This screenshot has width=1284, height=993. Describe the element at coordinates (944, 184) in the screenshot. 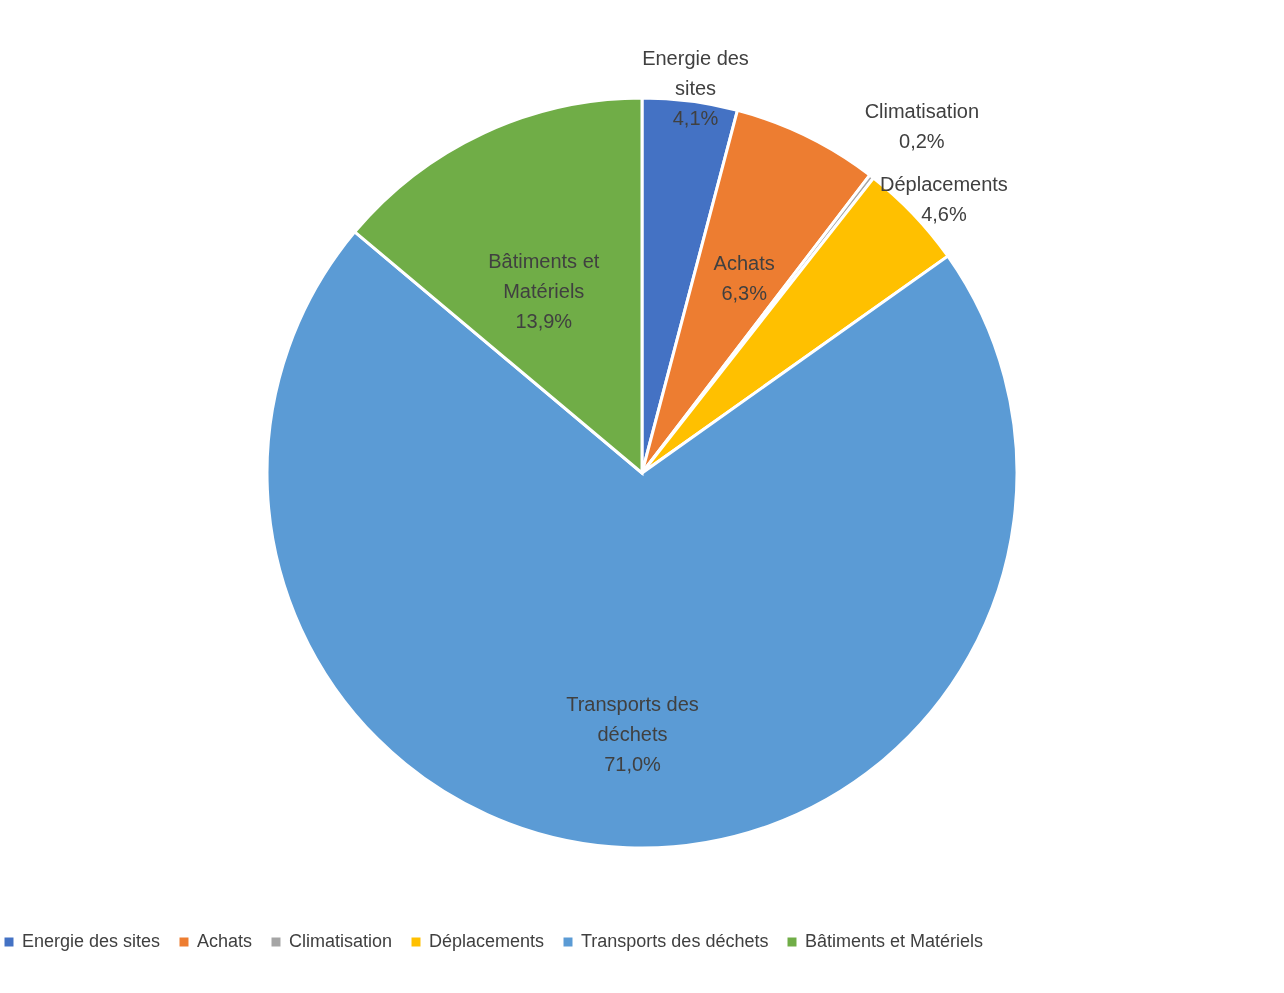

I see `slice-label: Déplacements` at that location.